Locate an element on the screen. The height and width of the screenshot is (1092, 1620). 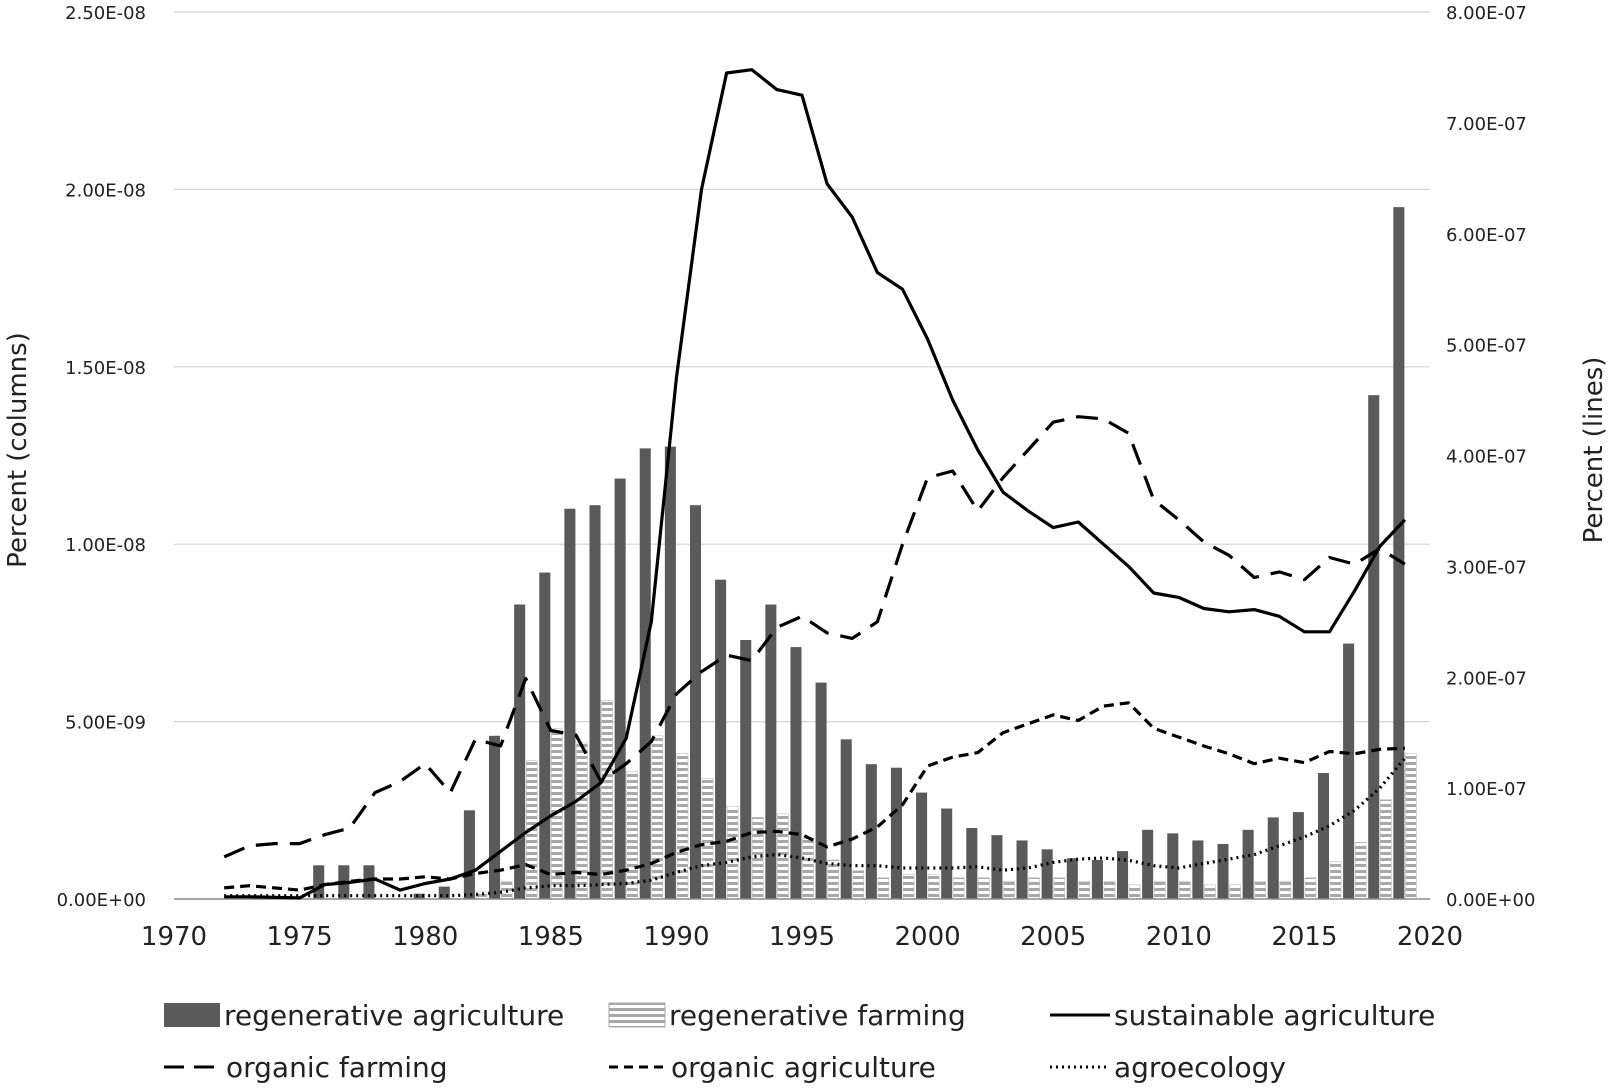
y-right-tick-label: 6.00E-07 is located at coordinates (1486, 235).